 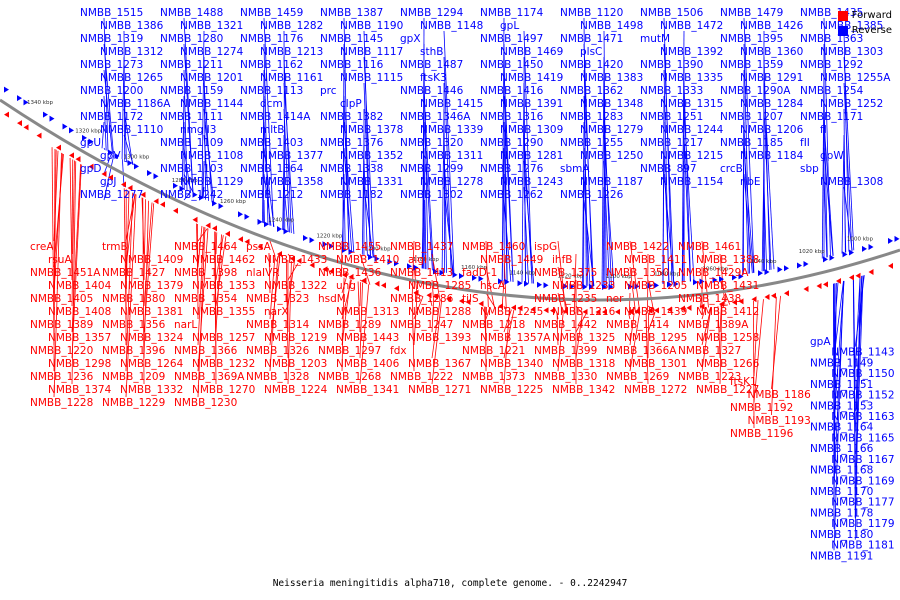 I want to click on legend-forward: Forward, so click(x=864, y=15).